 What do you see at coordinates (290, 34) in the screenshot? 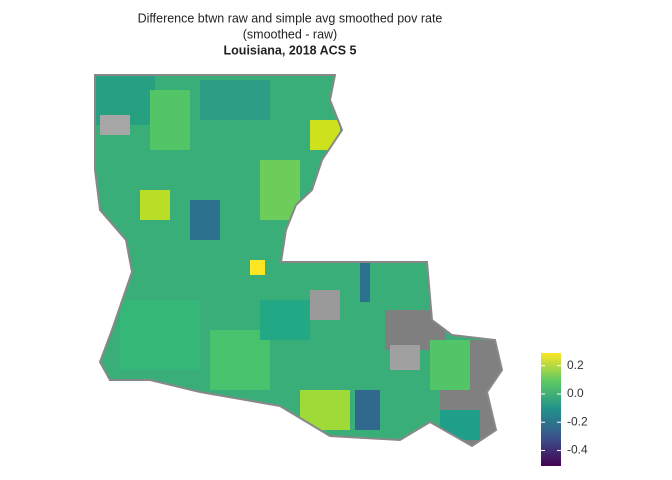
I see `title-line: (smoothed - raw)` at bounding box center [290, 34].